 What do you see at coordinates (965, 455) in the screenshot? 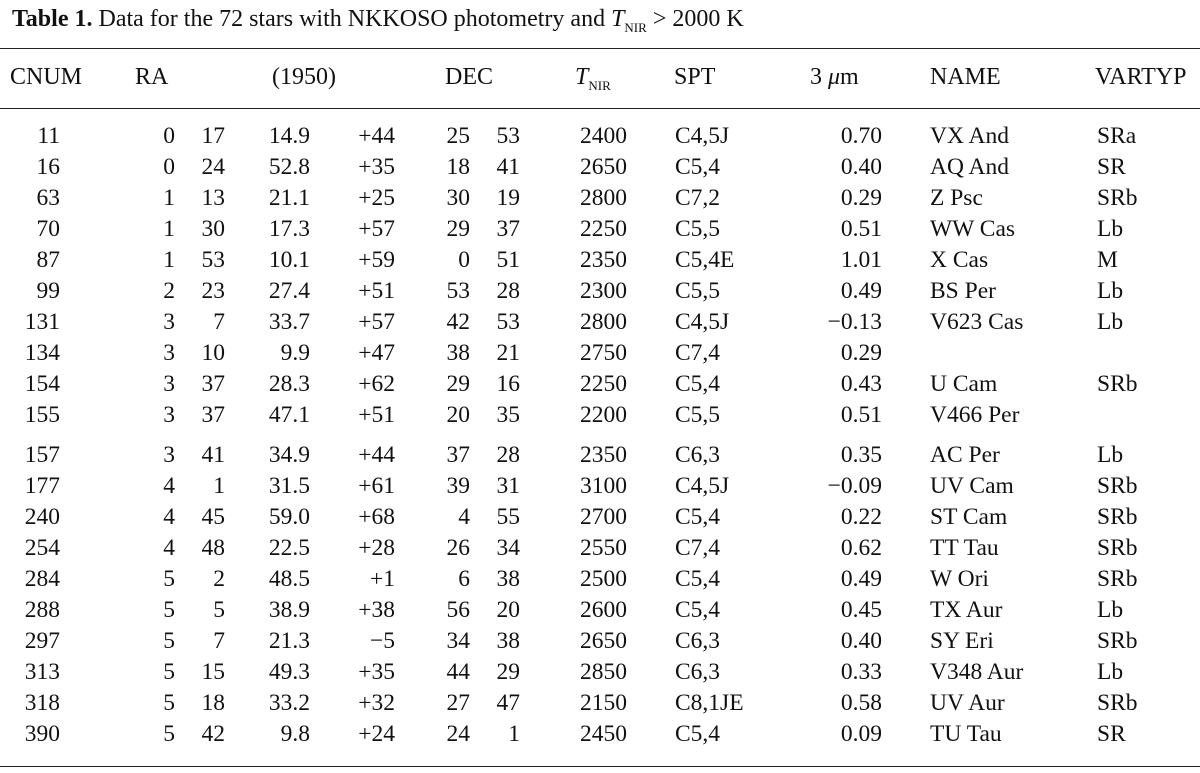
I see `cell-name: AC Per` at bounding box center [965, 455].